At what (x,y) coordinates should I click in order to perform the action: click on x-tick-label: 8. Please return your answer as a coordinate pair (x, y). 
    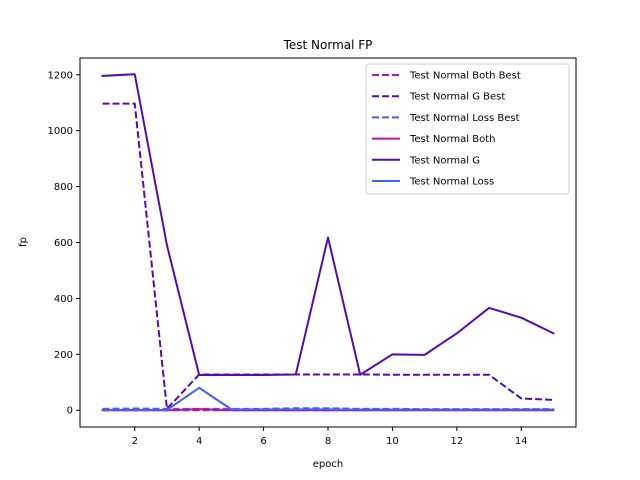
    Looking at the image, I should click on (328, 441).